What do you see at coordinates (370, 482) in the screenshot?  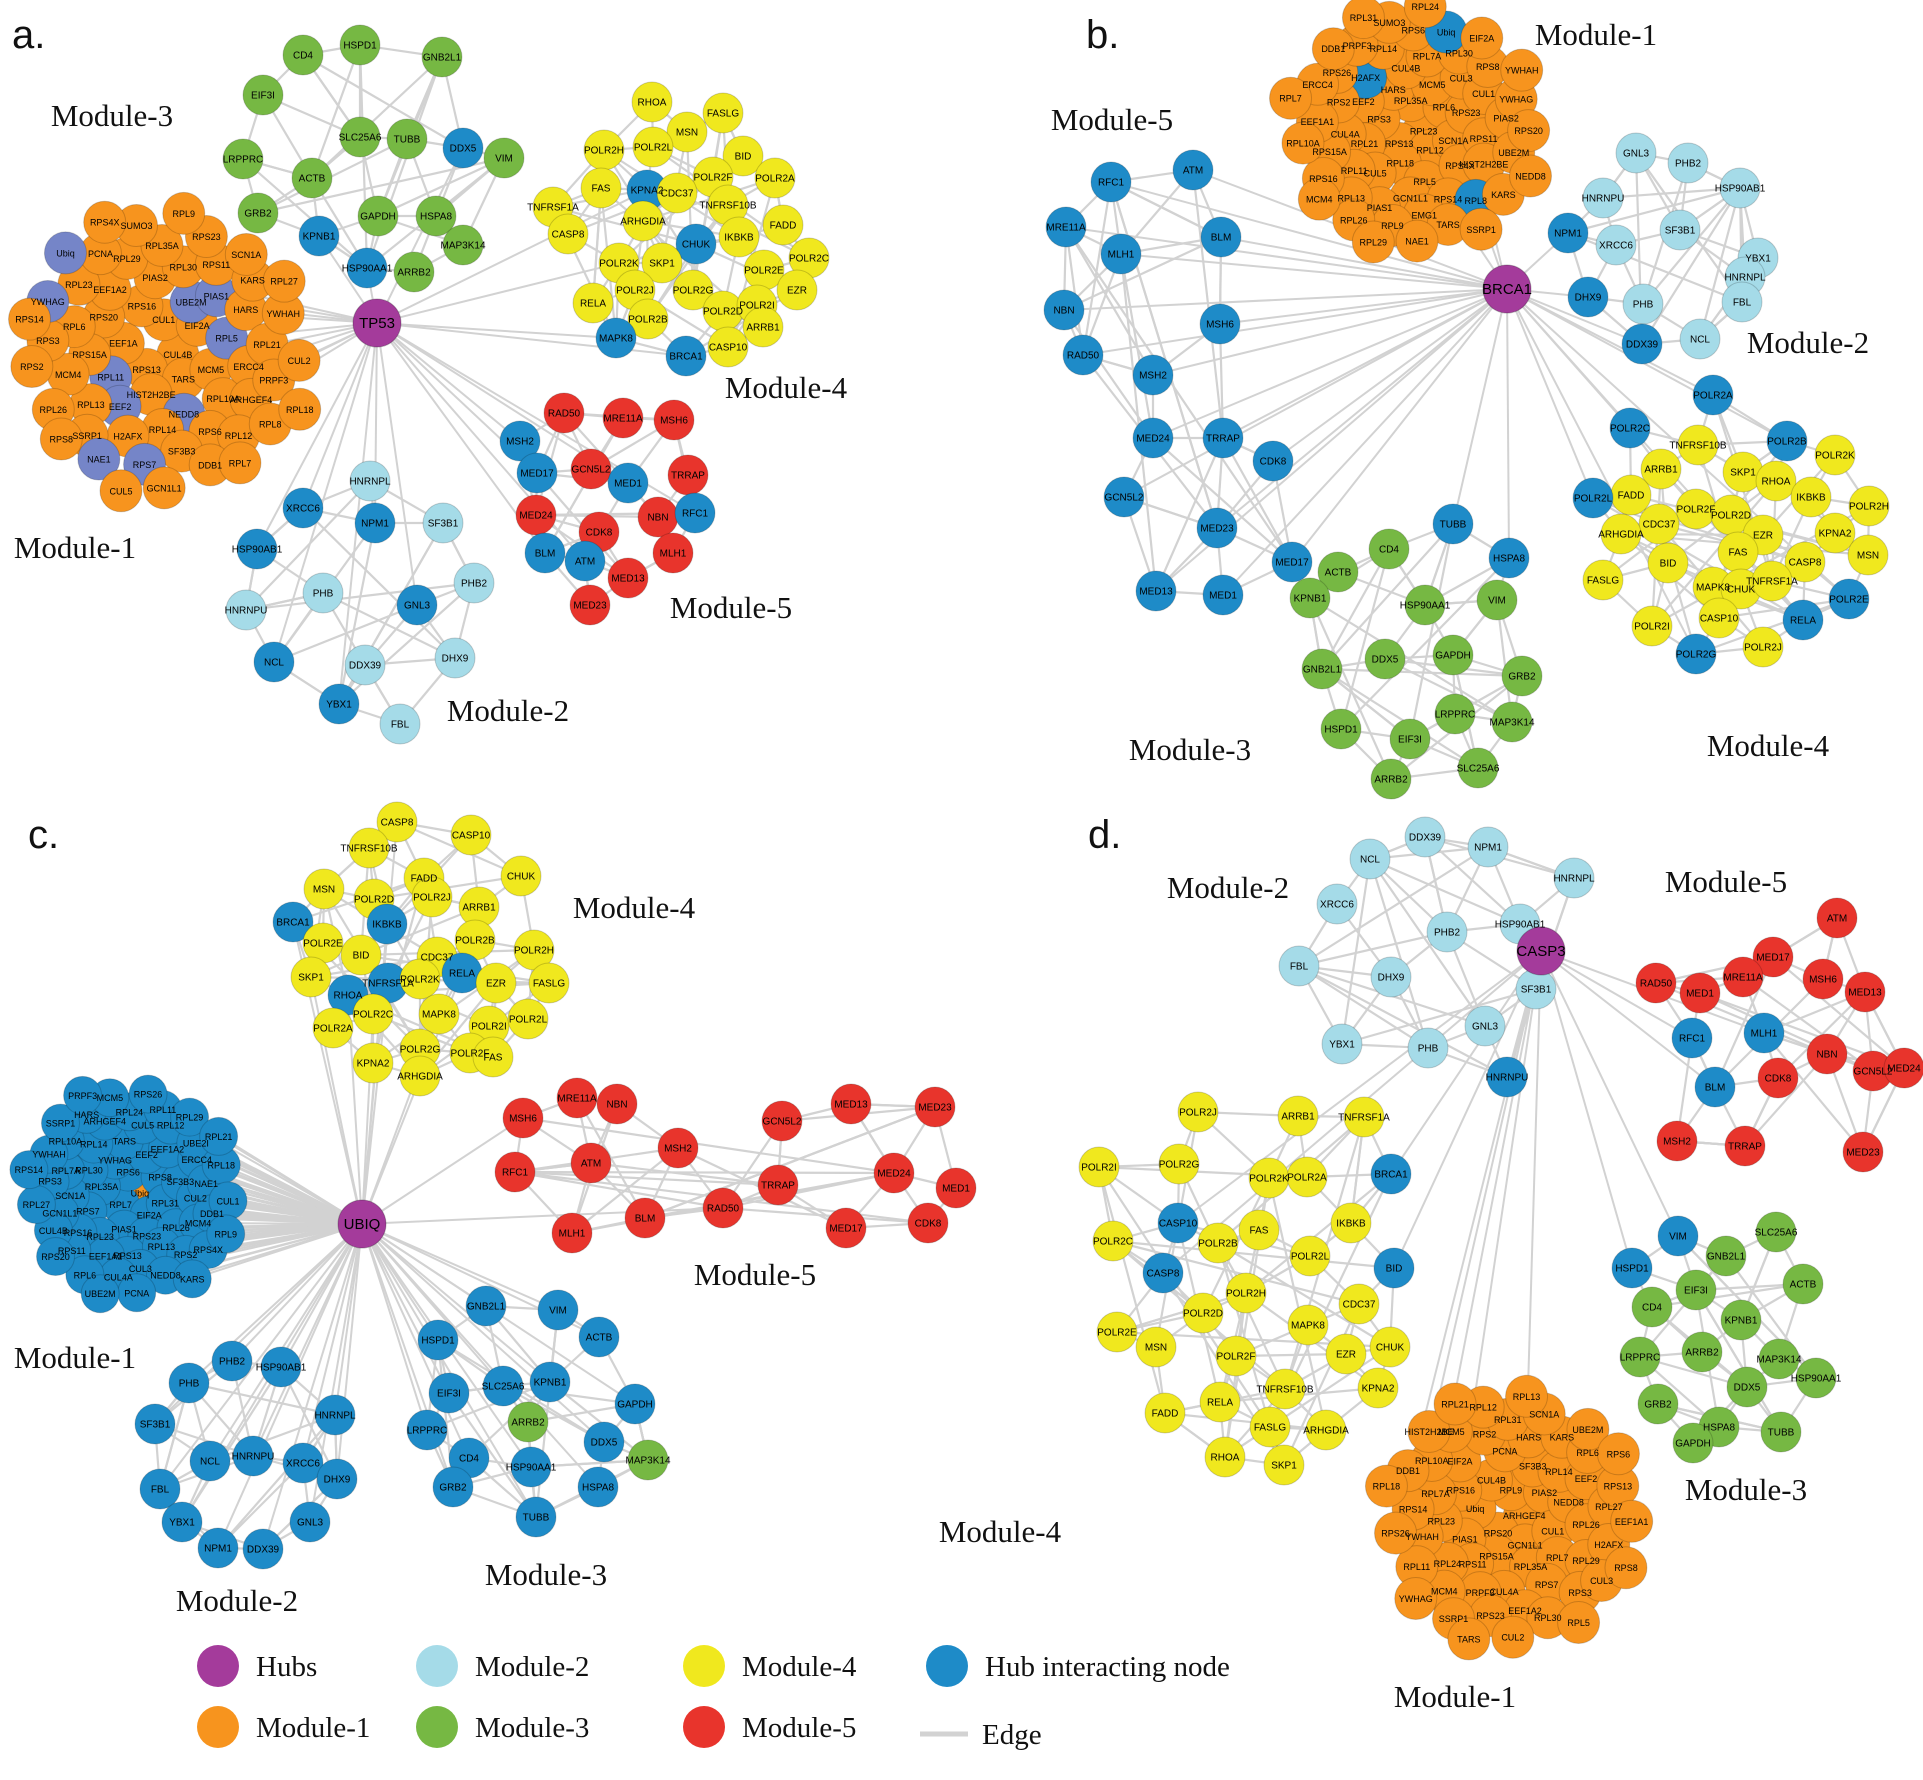 I see `node-label-HNRNPL: HNRNPL` at bounding box center [370, 482].